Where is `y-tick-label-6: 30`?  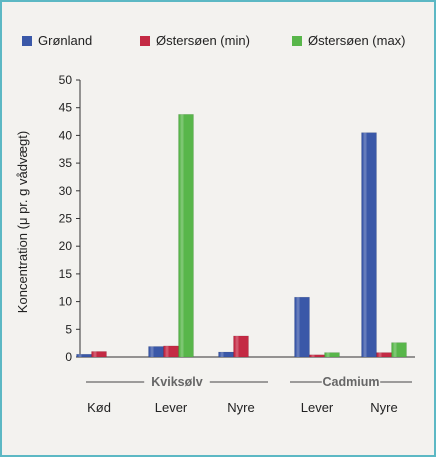
y-tick-label-6: 30 is located at coordinates (66, 191).